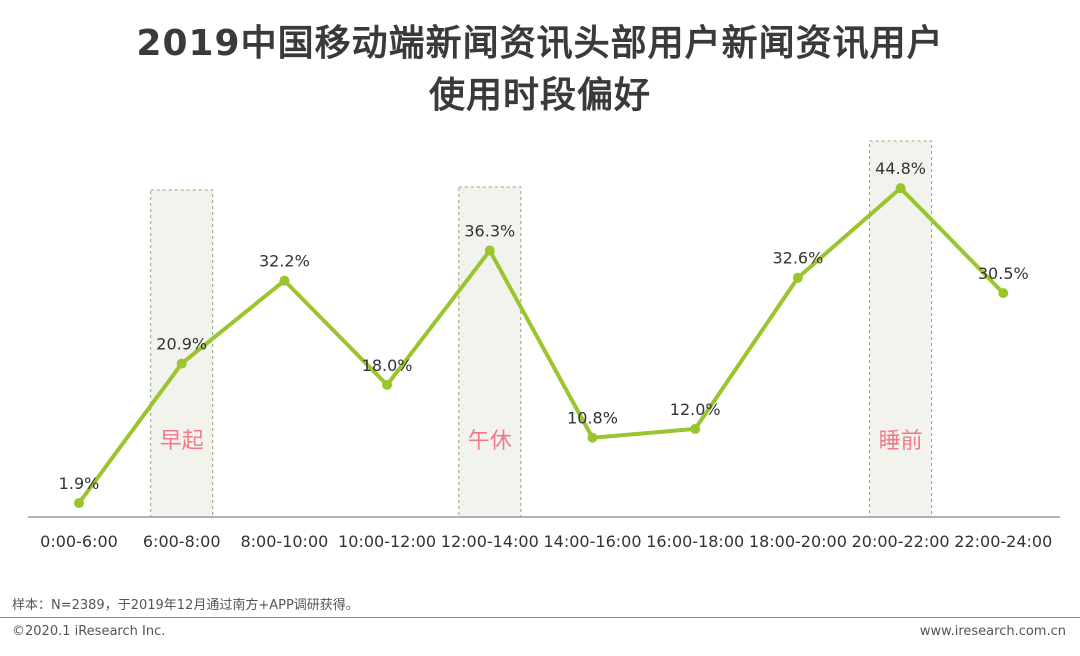 This screenshot has height=656, width=1080. I want to click on x-tick-label: 20:00-22:00, so click(901, 541).